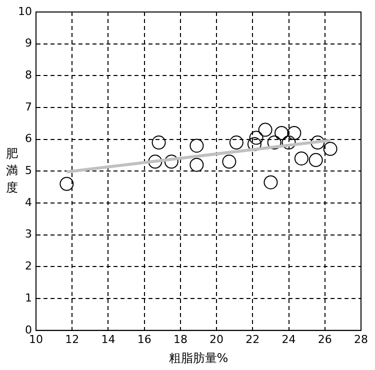  Describe the element at coordinates (108, 339) in the screenshot. I see `x-tick-label: 14` at that location.